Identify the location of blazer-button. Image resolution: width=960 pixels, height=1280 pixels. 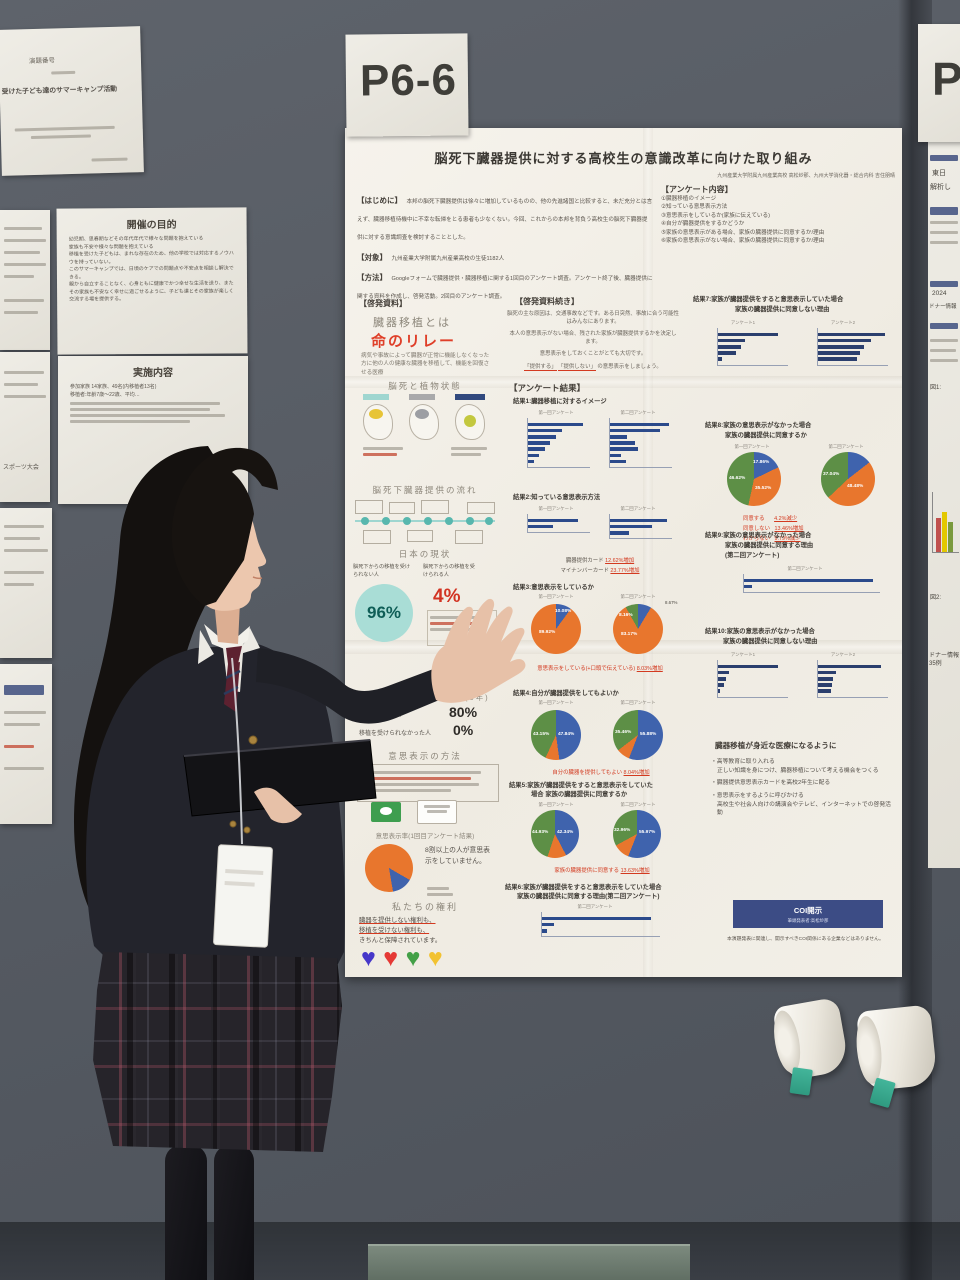
(253, 740).